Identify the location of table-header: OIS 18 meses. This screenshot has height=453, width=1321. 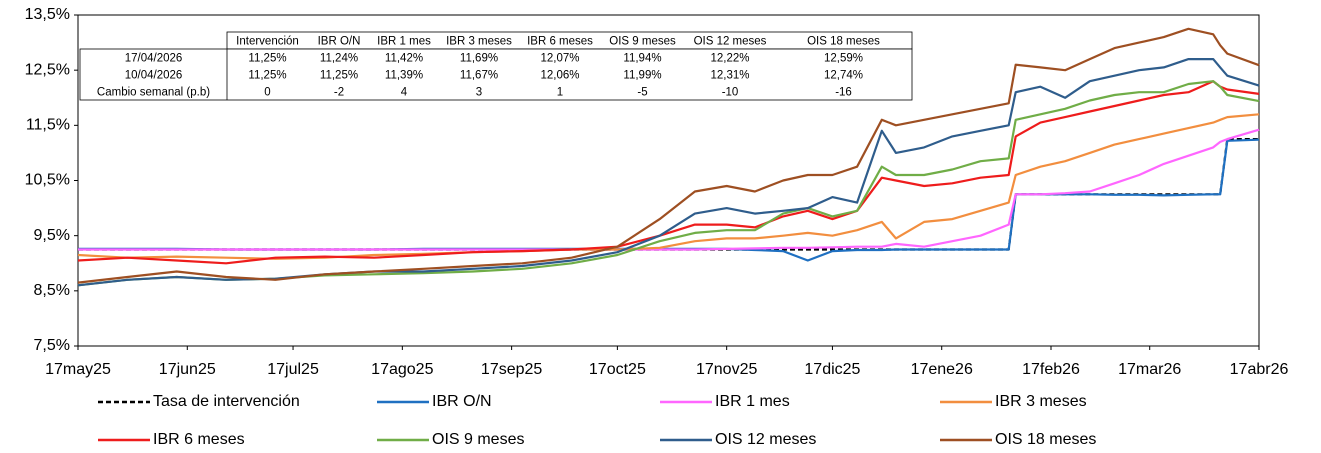
(843, 42).